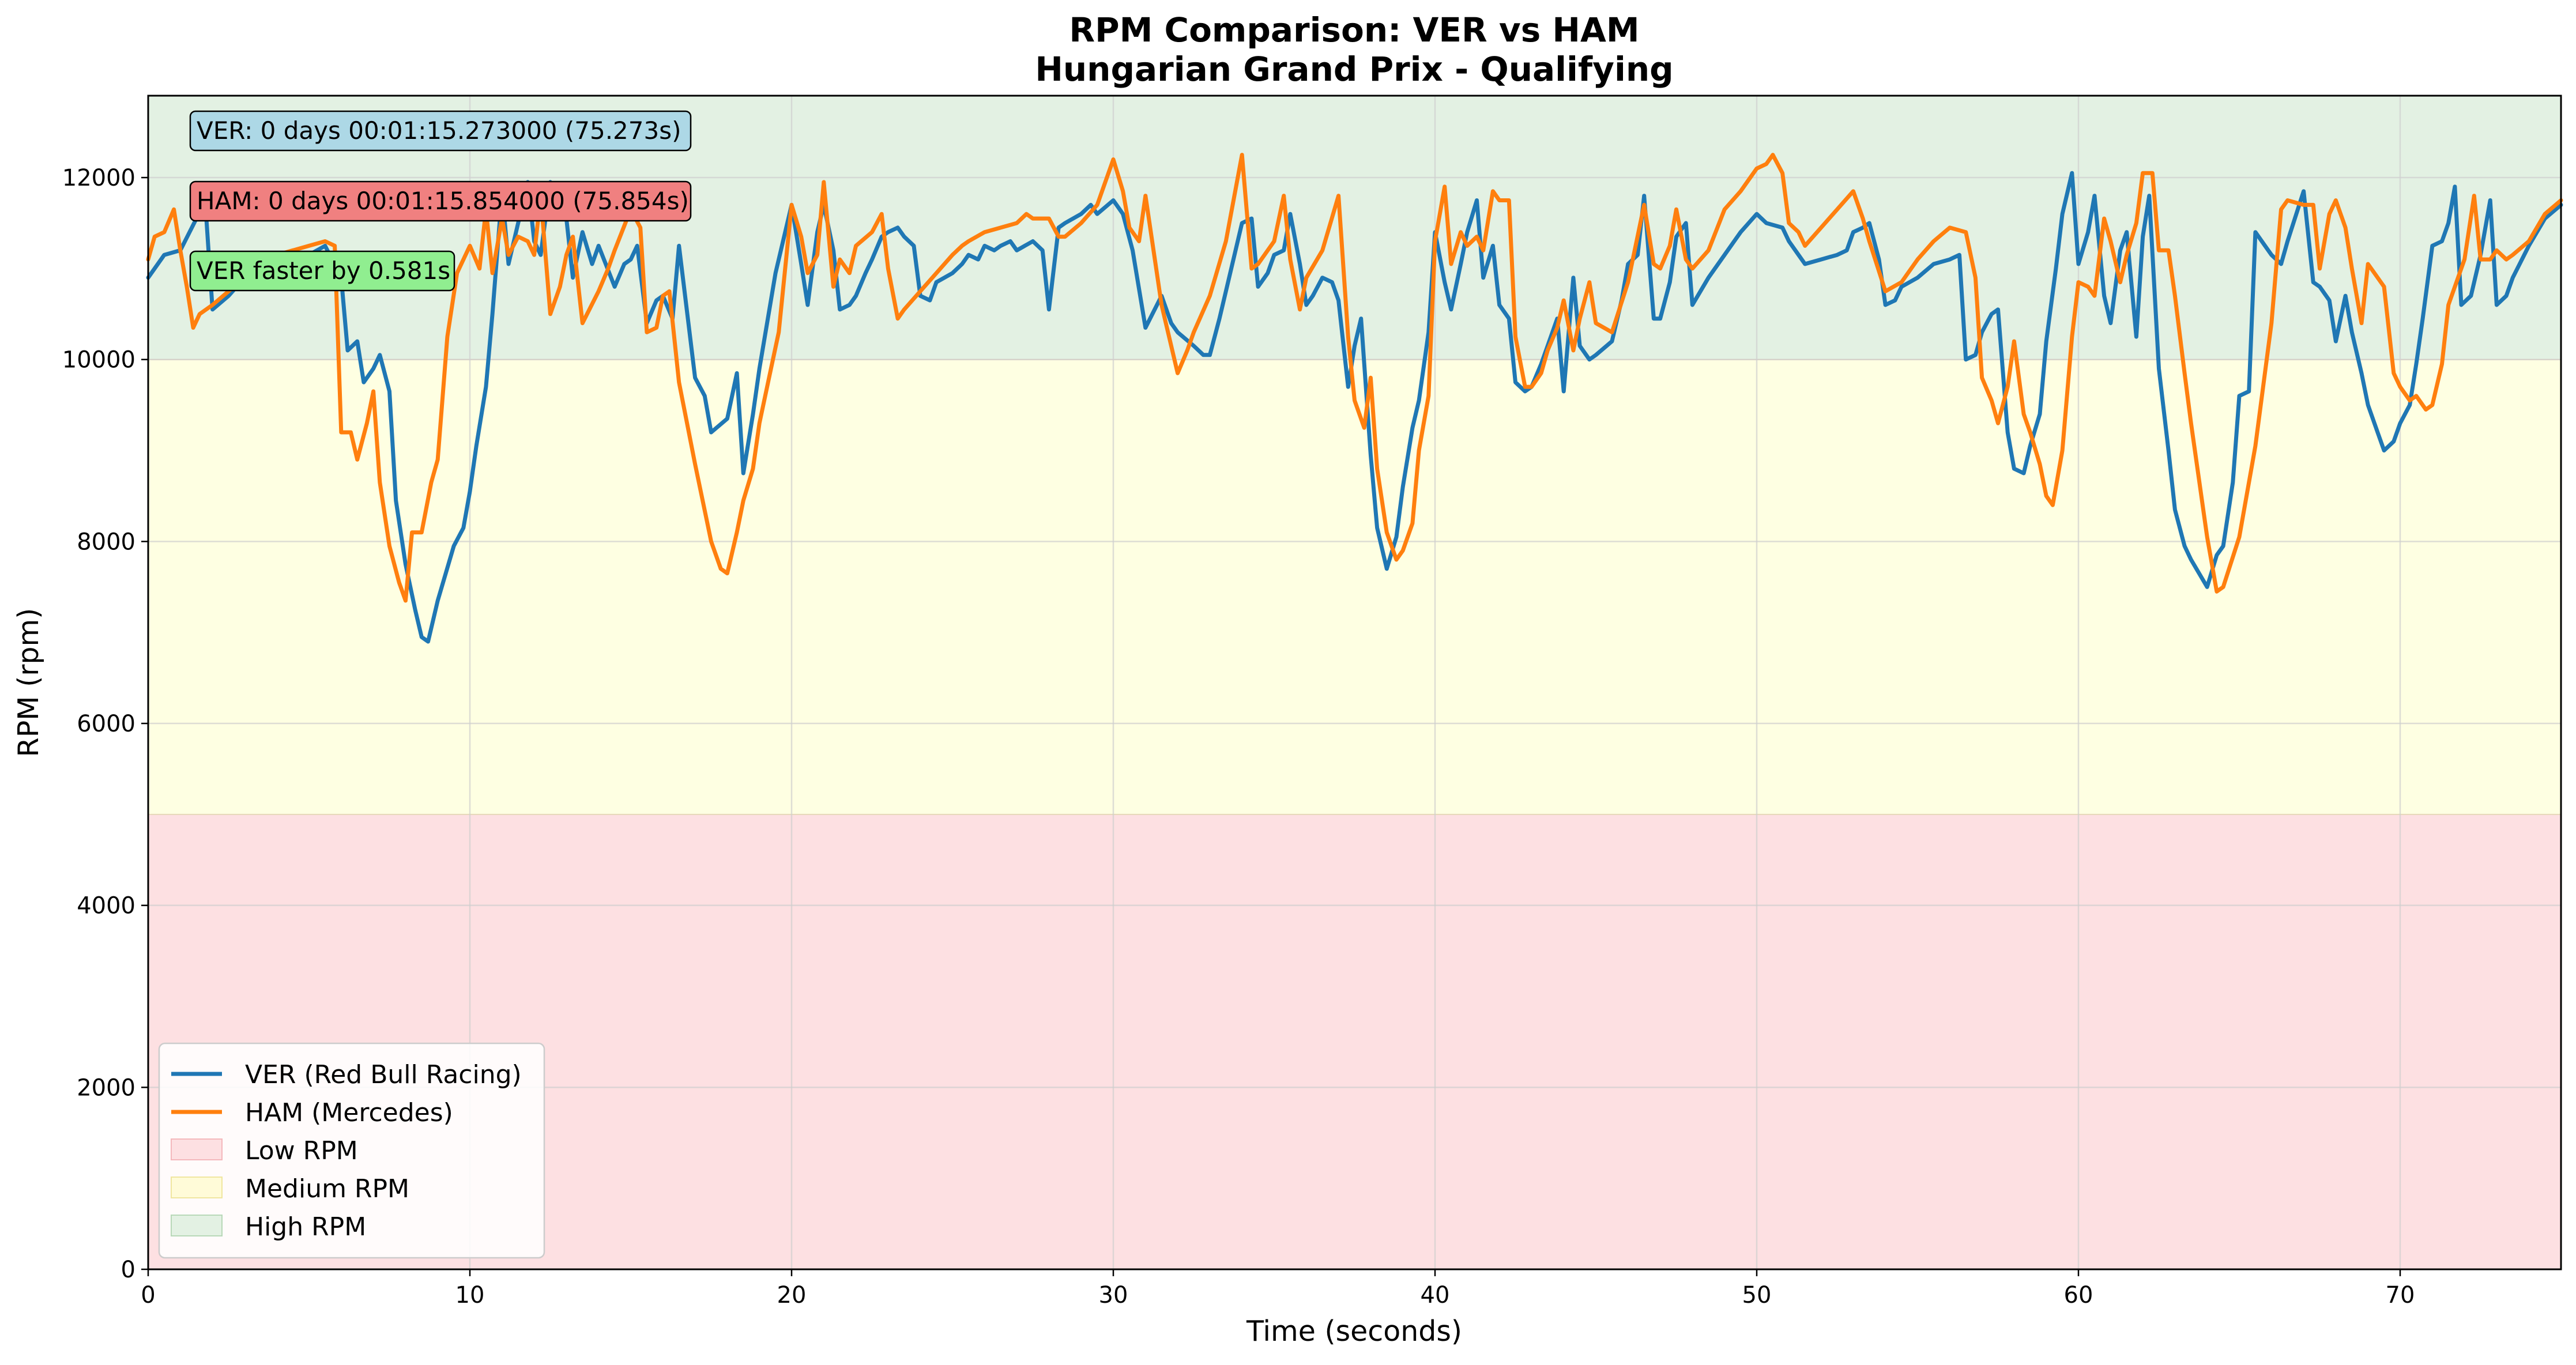 This screenshot has width=2576, height=1365. Describe the element at coordinates (327, 1189) in the screenshot. I see `legend-label-medium-rpm: Medium RPM` at that location.